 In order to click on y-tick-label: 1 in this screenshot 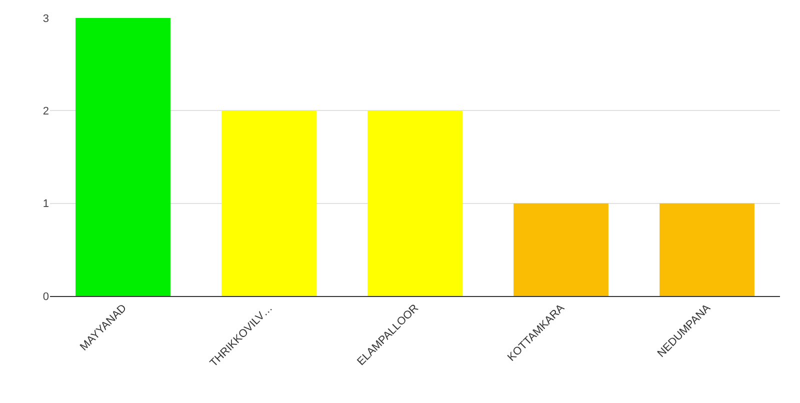, I will do `click(45, 204)`.